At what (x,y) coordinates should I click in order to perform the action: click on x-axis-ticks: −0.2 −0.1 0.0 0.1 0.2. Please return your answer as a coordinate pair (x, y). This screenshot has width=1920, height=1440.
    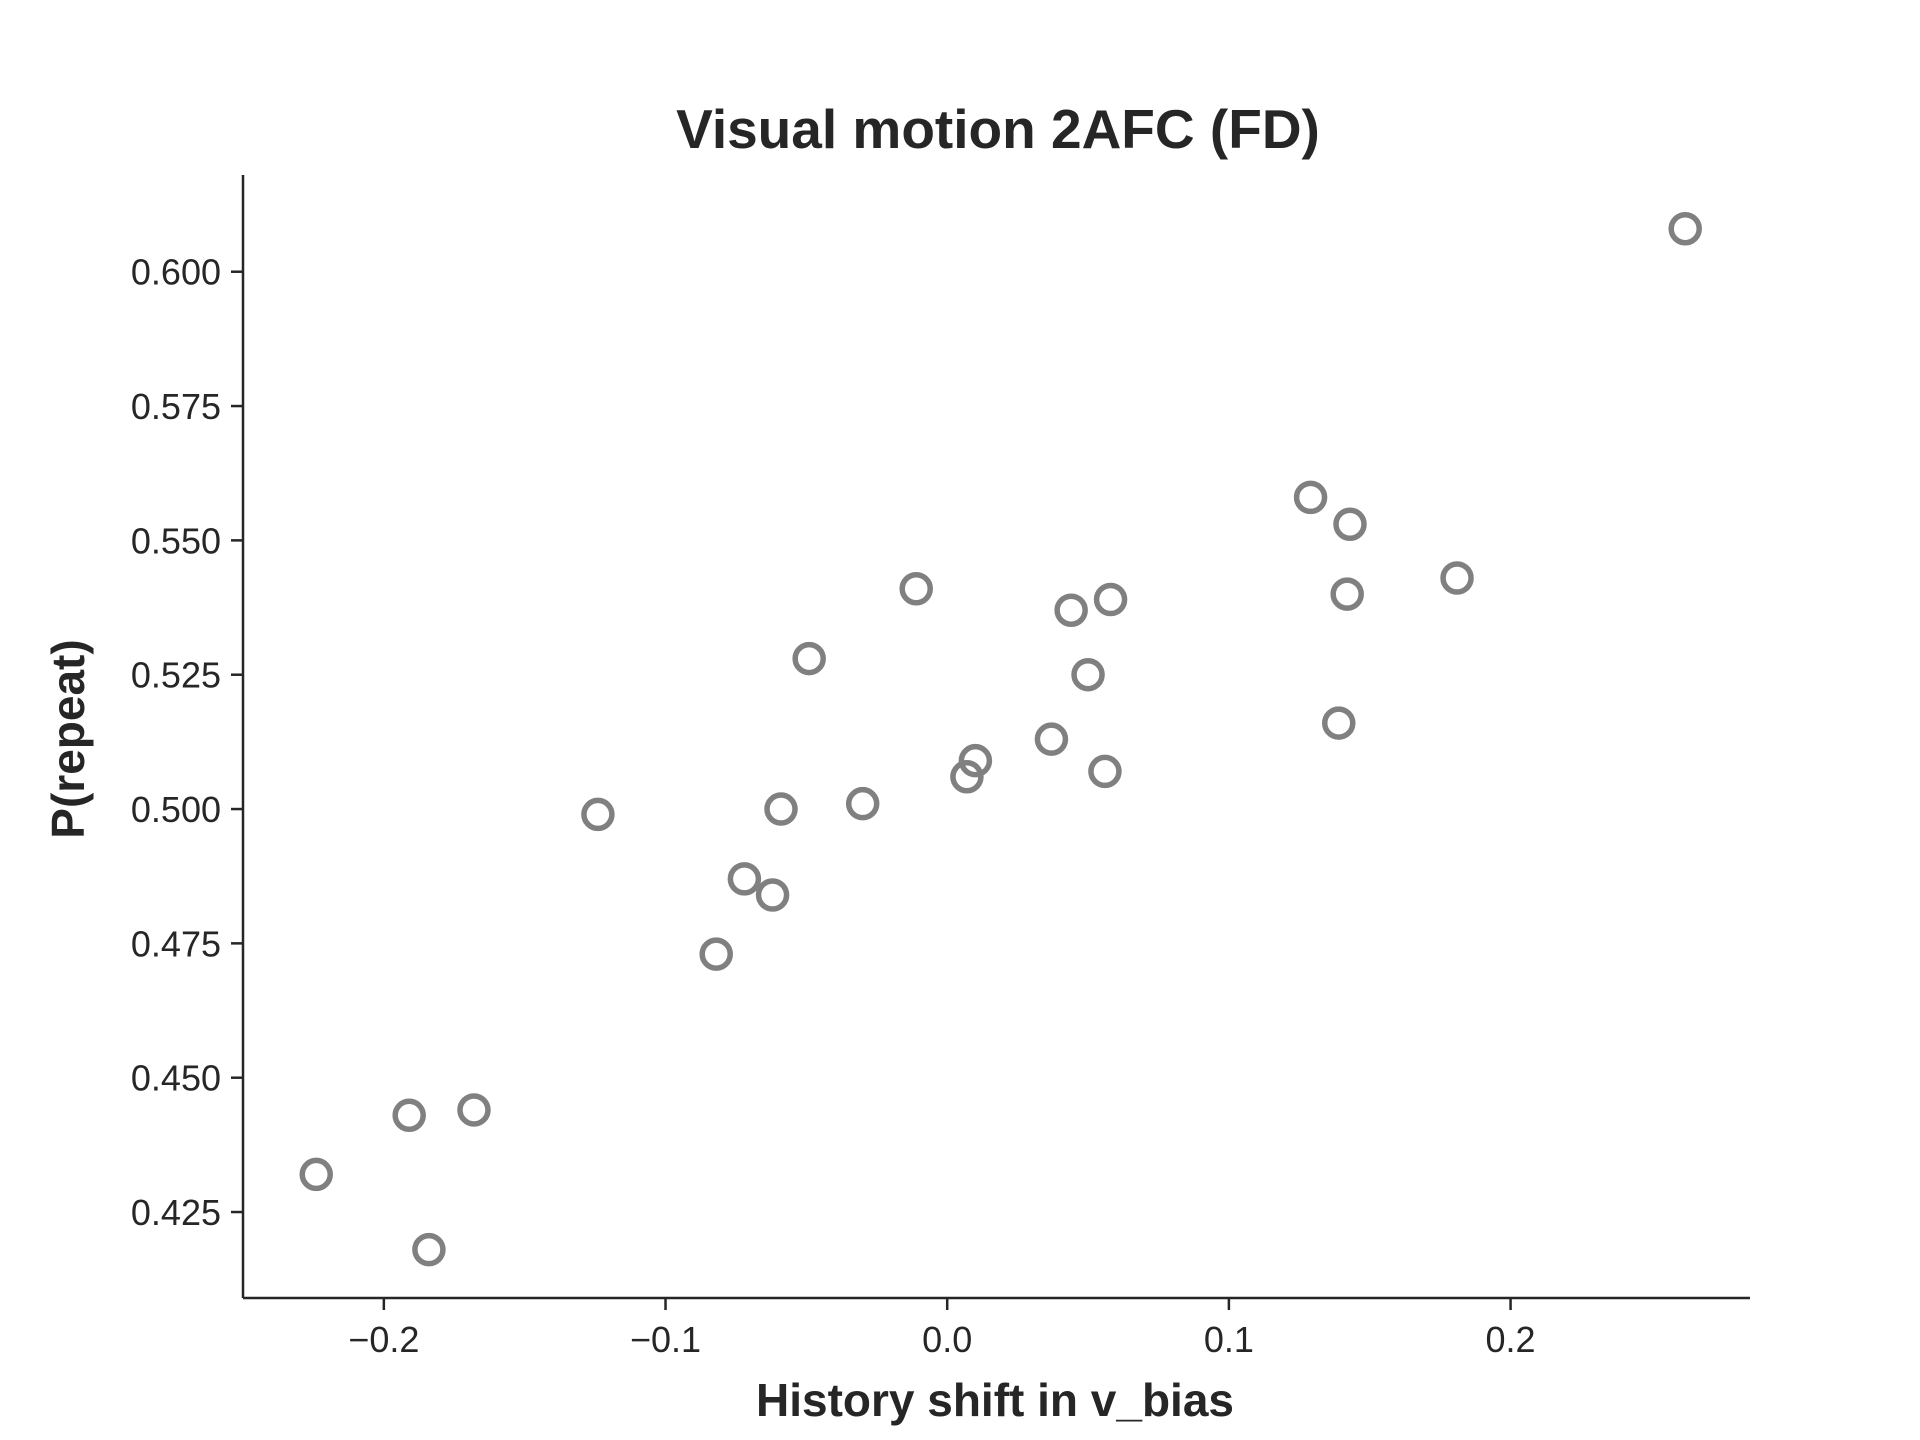
    Looking at the image, I should click on (942, 1329).